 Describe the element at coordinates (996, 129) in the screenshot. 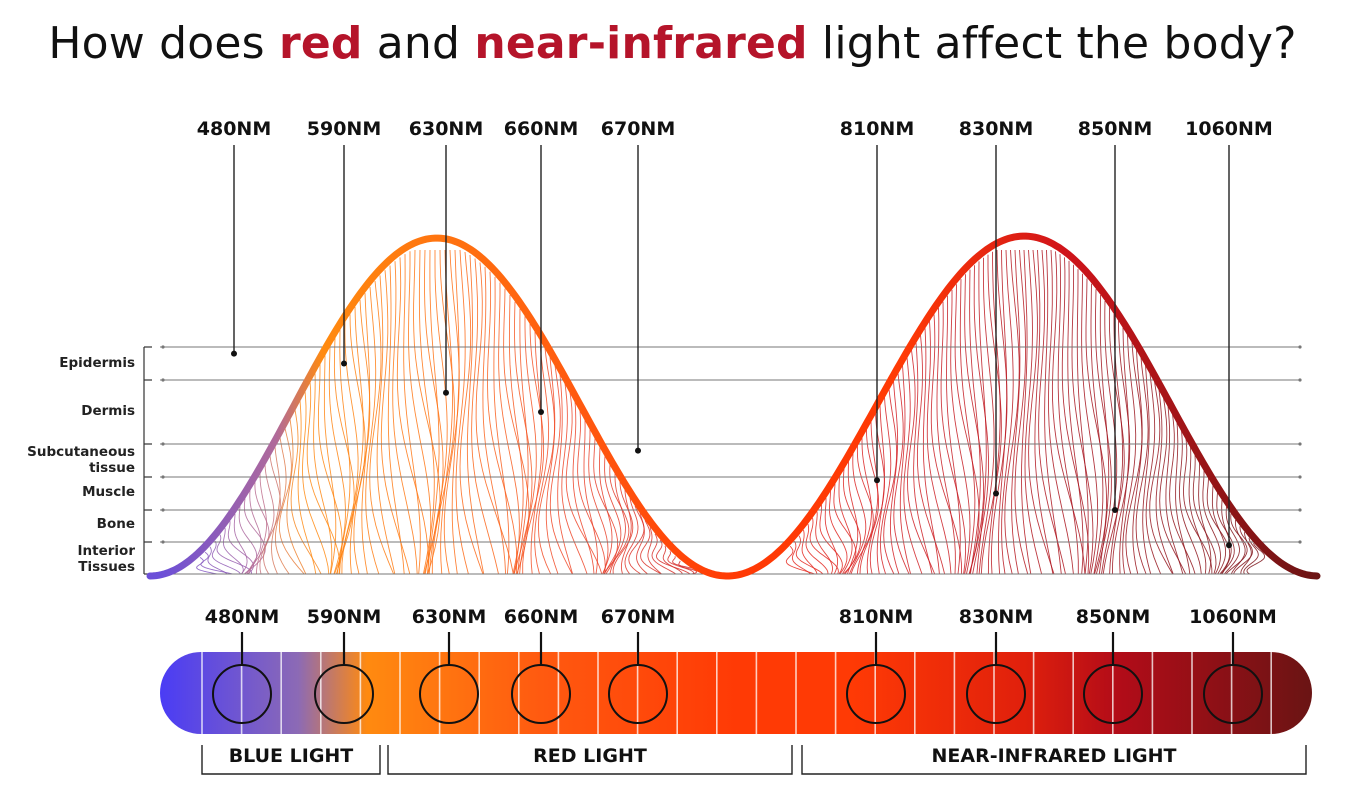

I see `wavelength-top-label-830: 830NM` at that location.